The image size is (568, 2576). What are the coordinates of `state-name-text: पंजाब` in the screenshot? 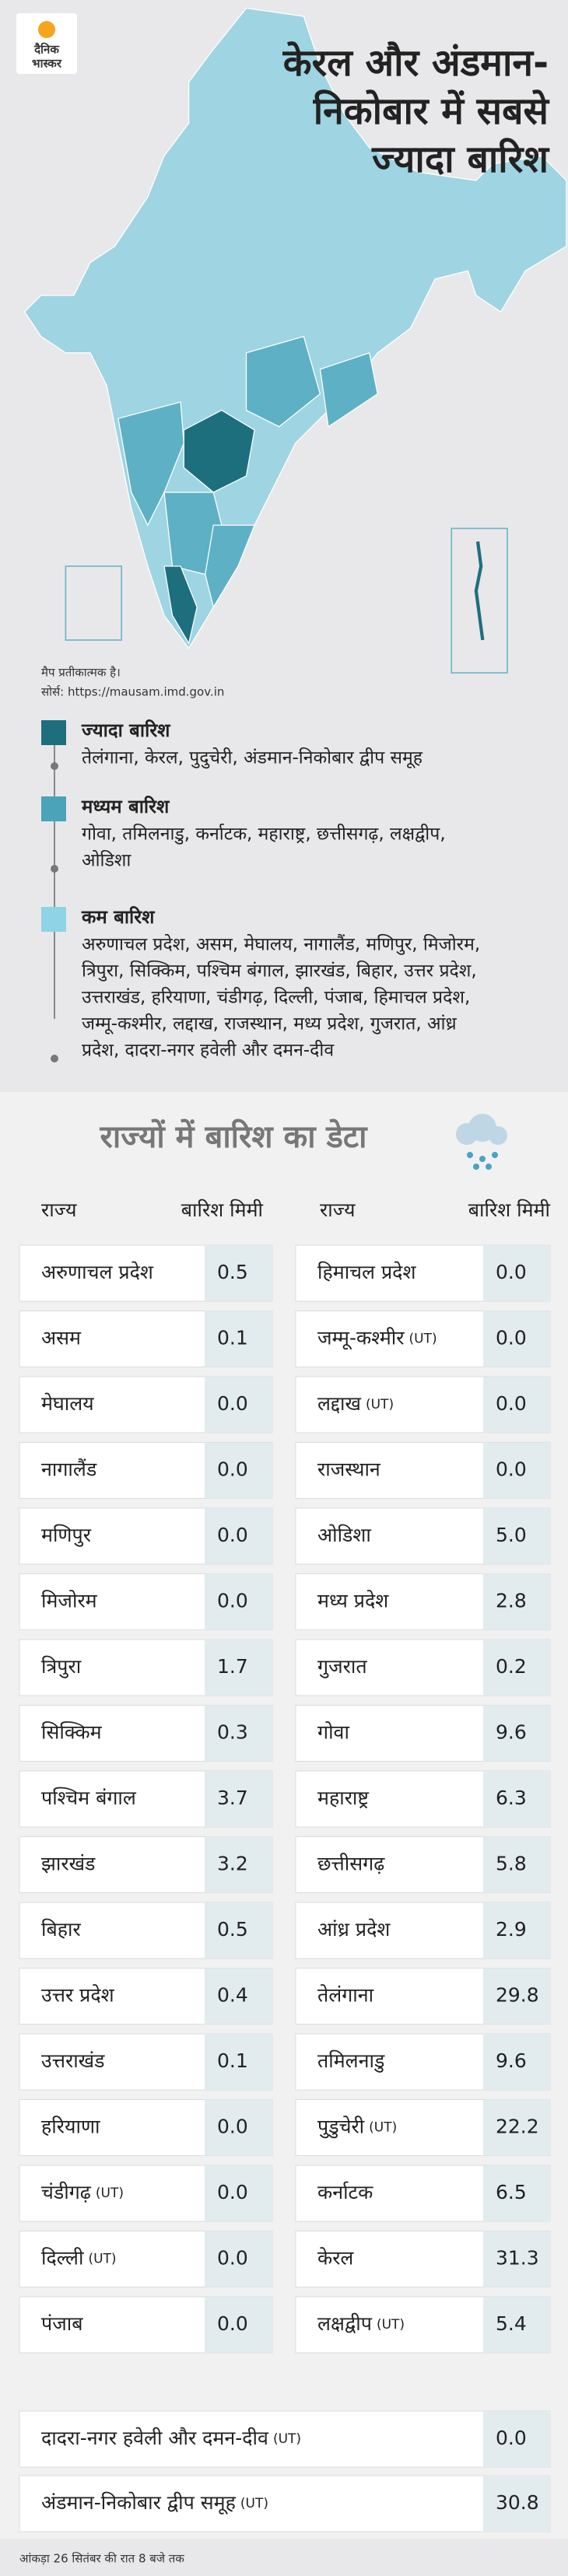 It's located at (62, 2324).